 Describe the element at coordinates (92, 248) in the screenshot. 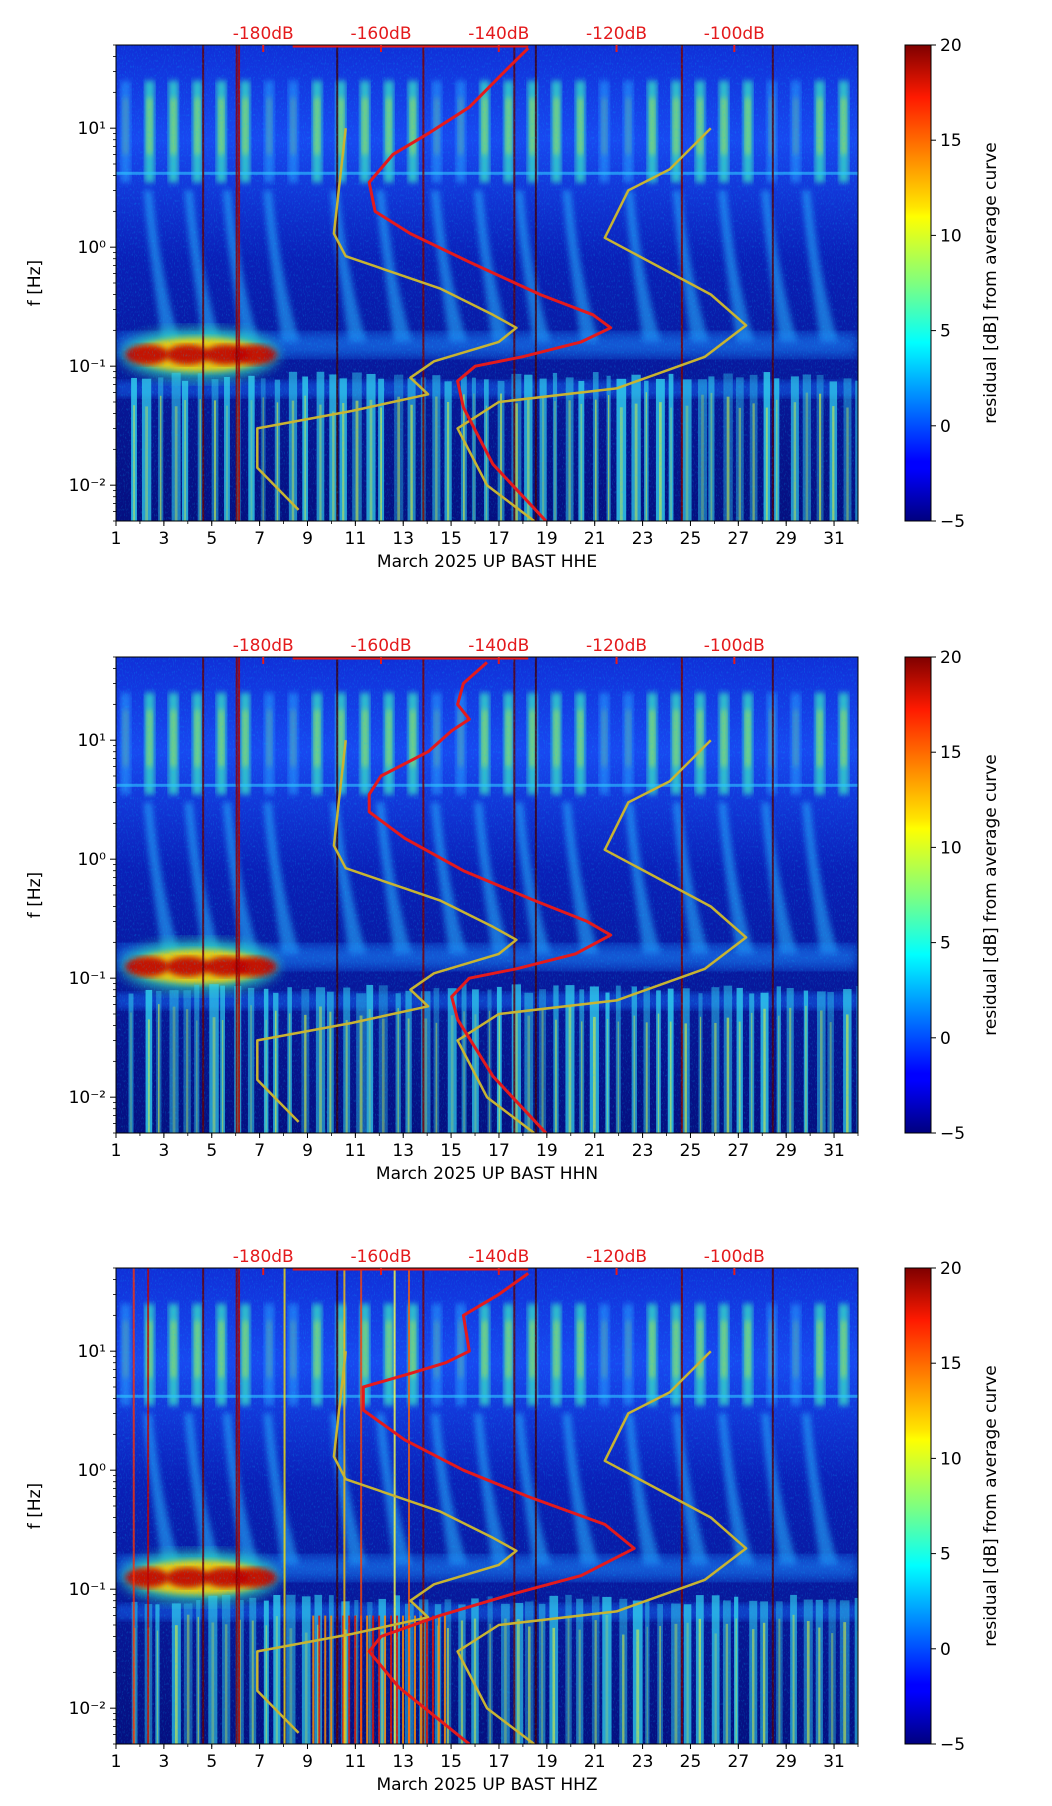

I see `y-tick-label: 10⁰` at that location.